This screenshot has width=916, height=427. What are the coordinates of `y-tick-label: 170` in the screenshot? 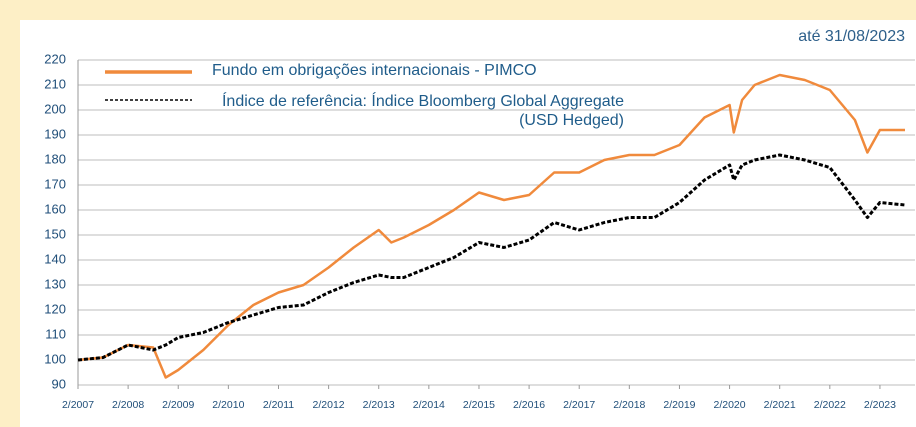 It's located at (55, 183).